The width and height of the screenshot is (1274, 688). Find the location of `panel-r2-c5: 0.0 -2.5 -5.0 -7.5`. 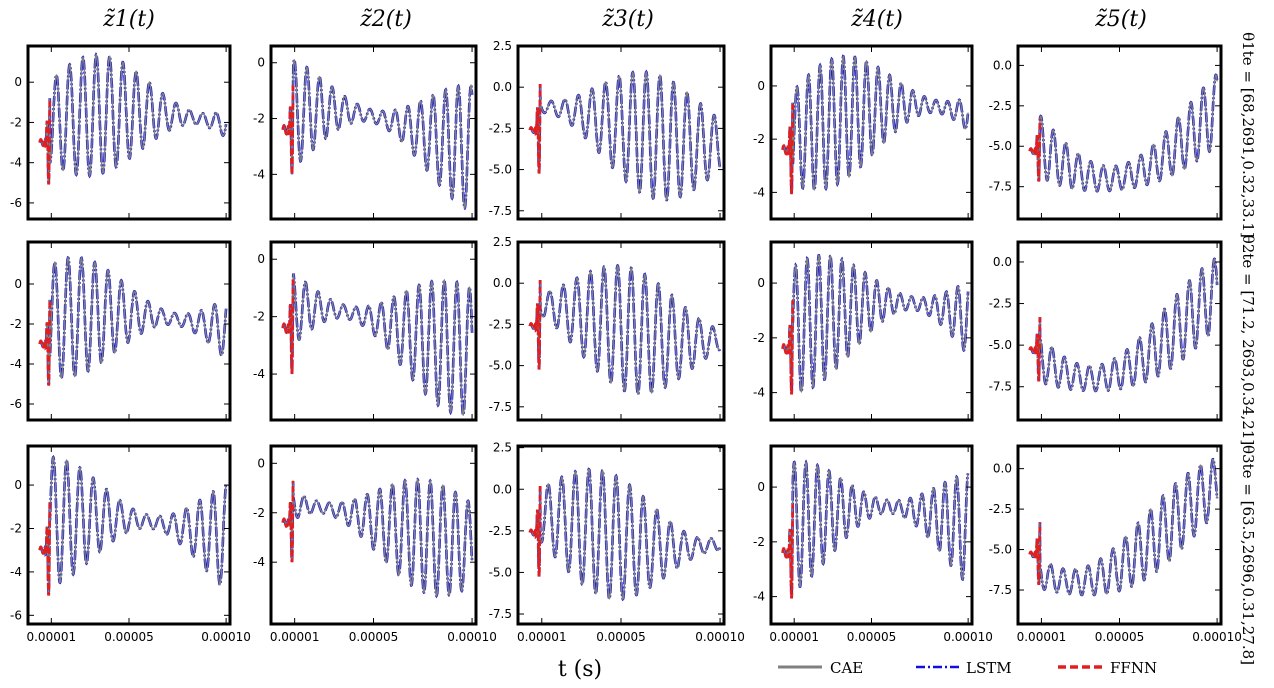

panel-r2-c5: 0.0 -2.5 -5.0 -7.5 is located at coordinates (1106, 331).